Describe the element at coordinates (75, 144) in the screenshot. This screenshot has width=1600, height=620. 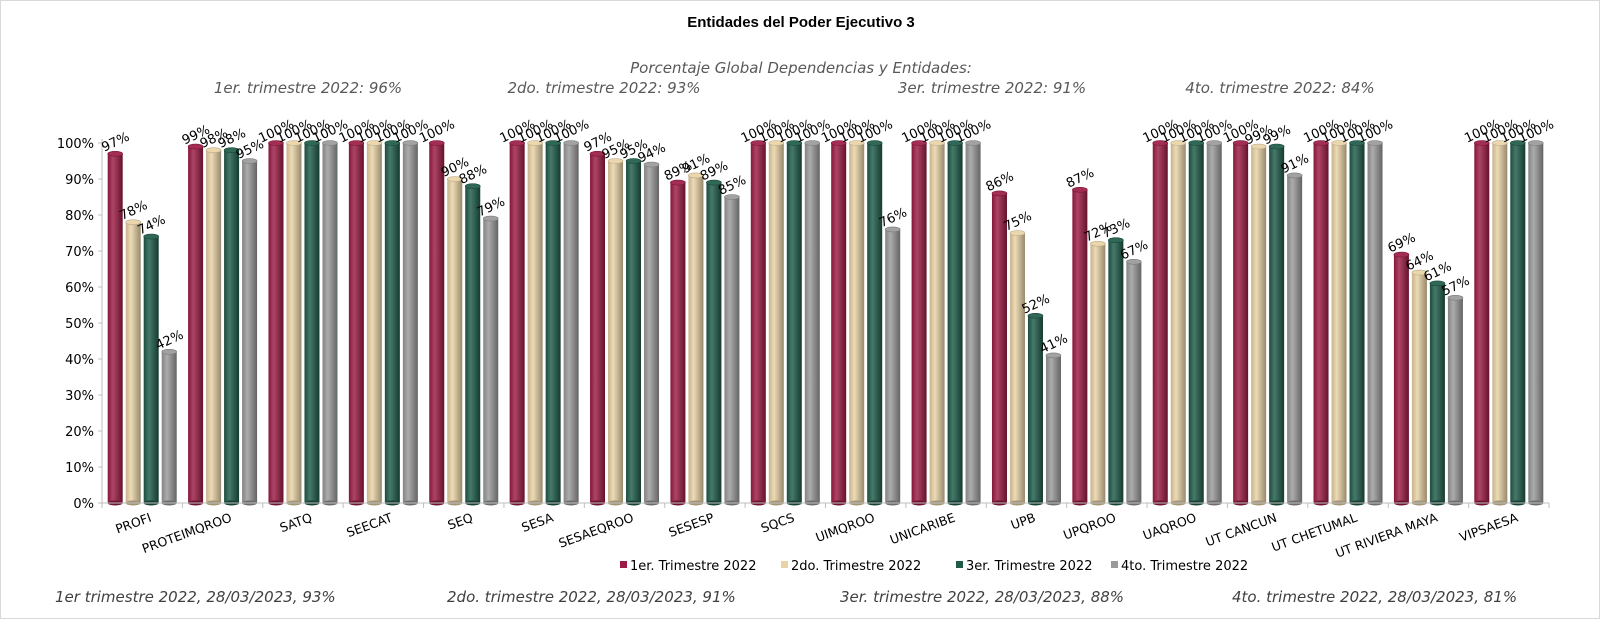
I see `y-tick-label: 100%` at that location.